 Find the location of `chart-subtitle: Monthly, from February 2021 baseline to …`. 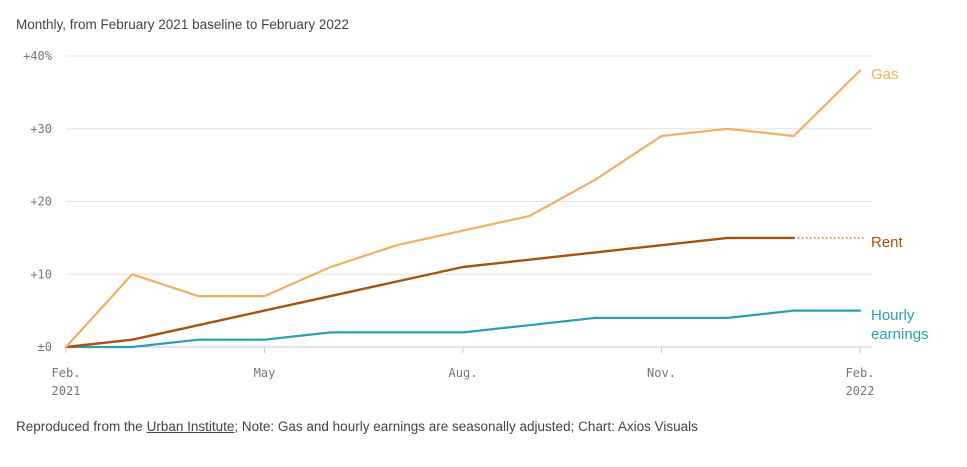

chart-subtitle: Monthly, from February 2021 baseline to … is located at coordinates (182, 24).